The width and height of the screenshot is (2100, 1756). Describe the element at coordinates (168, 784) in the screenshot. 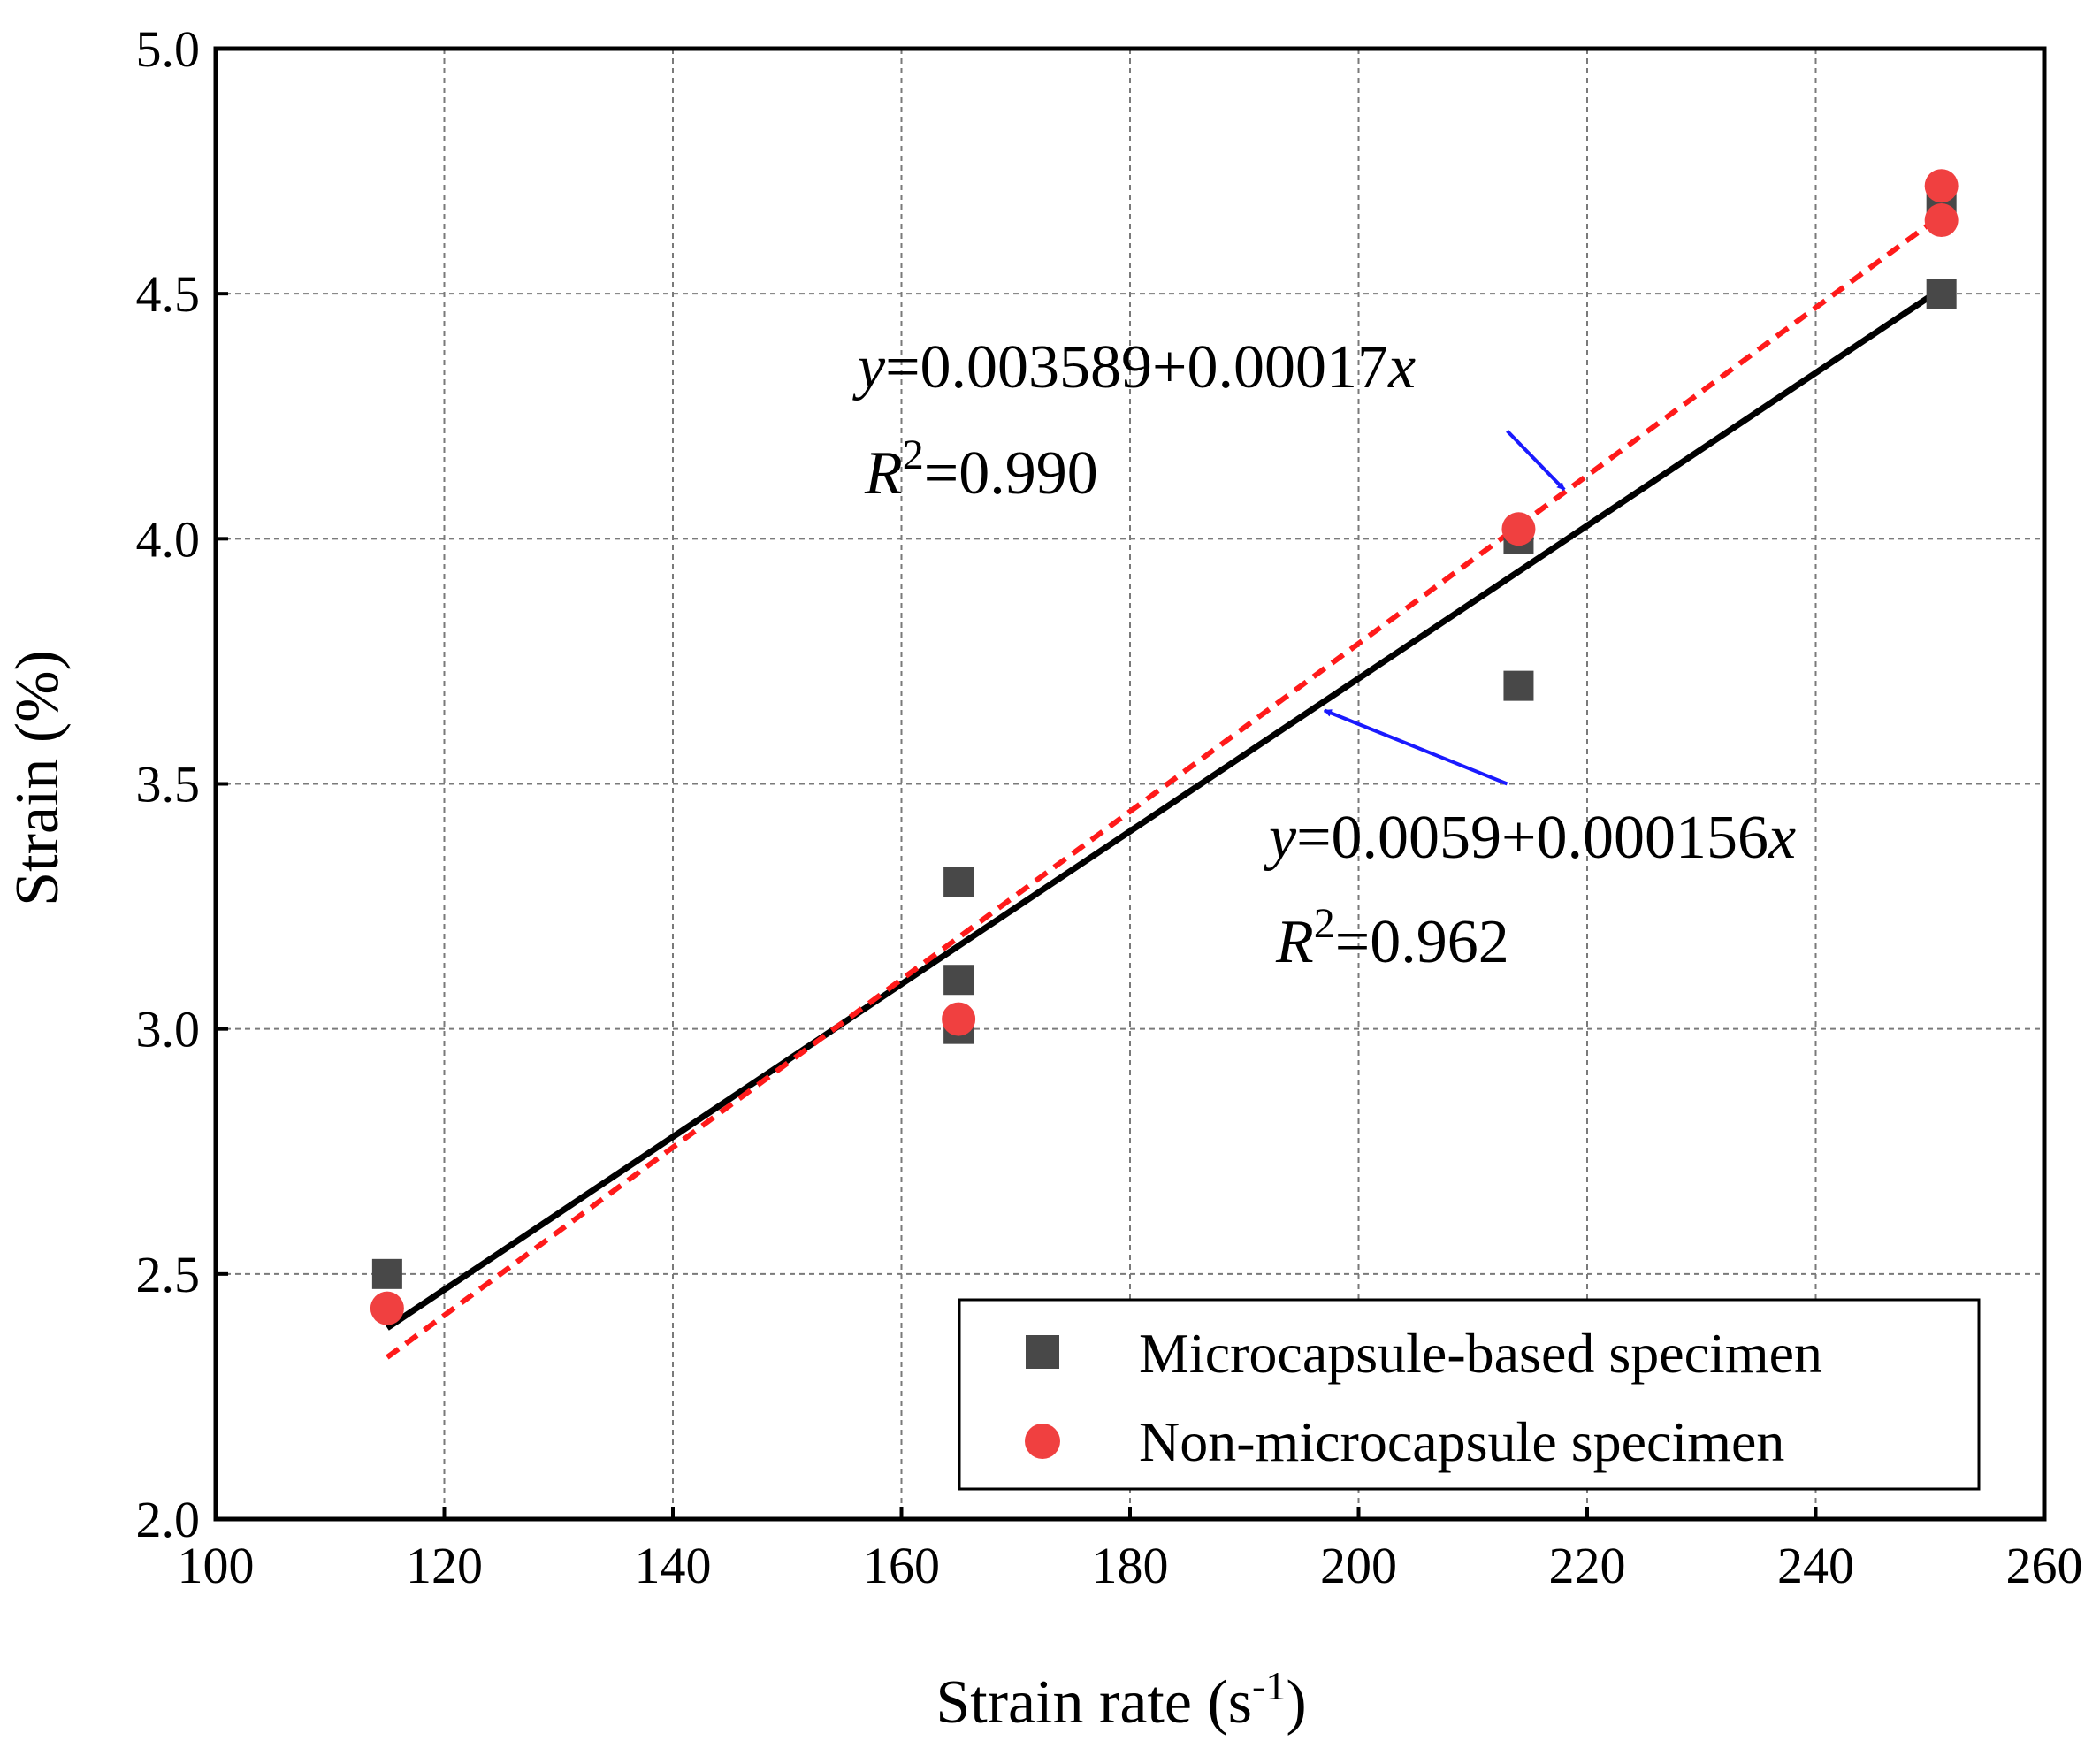

I see `y-tick-label: 3.5` at that location.